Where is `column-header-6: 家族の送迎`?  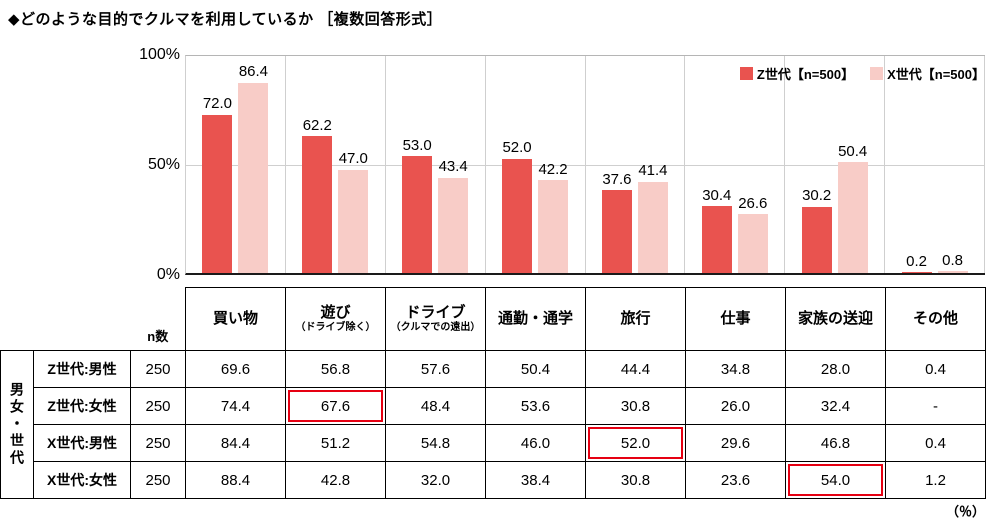 column-header-6: 家族の送迎 is located at coordinates (835, 319).